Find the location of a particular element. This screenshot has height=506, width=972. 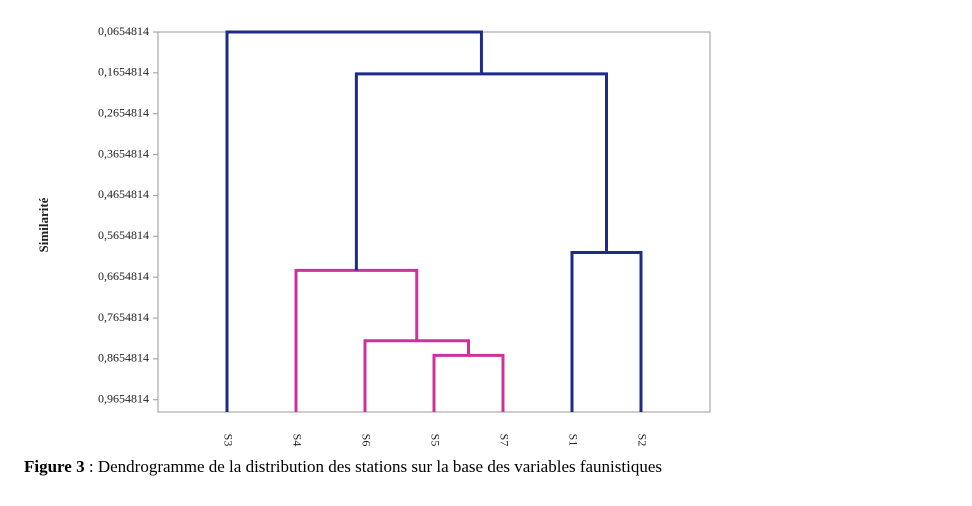

caption-label: Figure 3 is located at coordinates (54, 466).